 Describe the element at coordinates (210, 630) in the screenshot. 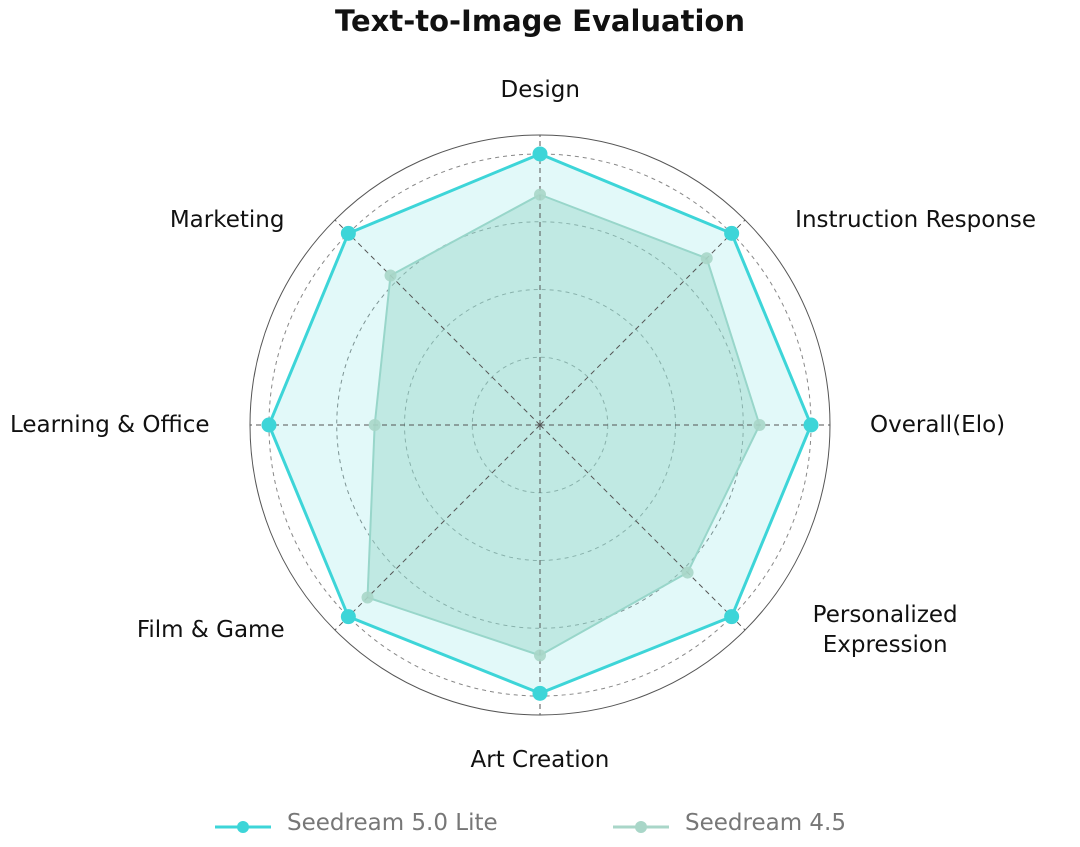

I see `axis-label: Film & Game` at that location.